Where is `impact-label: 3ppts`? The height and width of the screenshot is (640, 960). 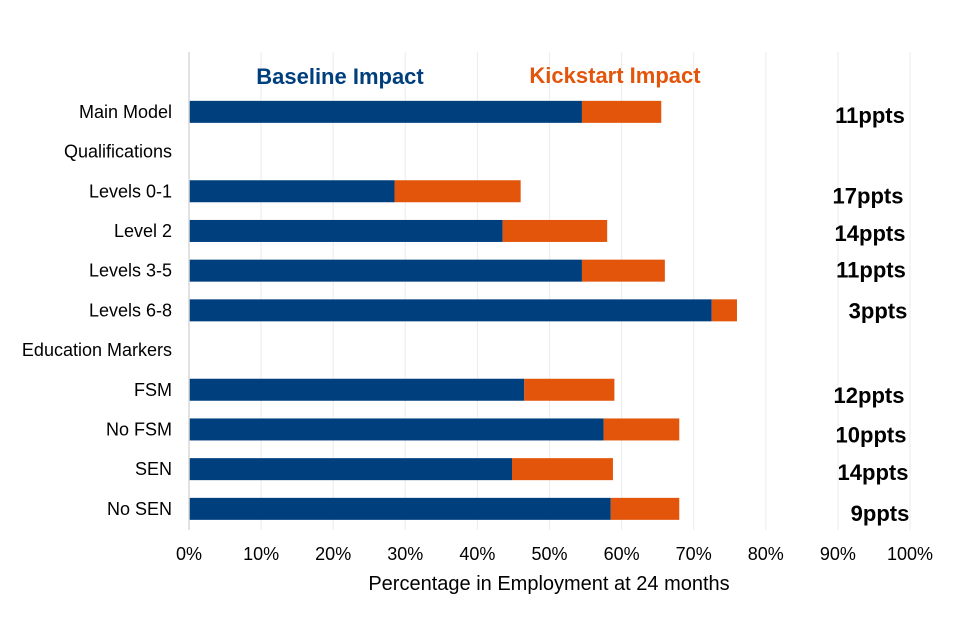
impact-label: 3ppts is located at coordinates (878, 310).